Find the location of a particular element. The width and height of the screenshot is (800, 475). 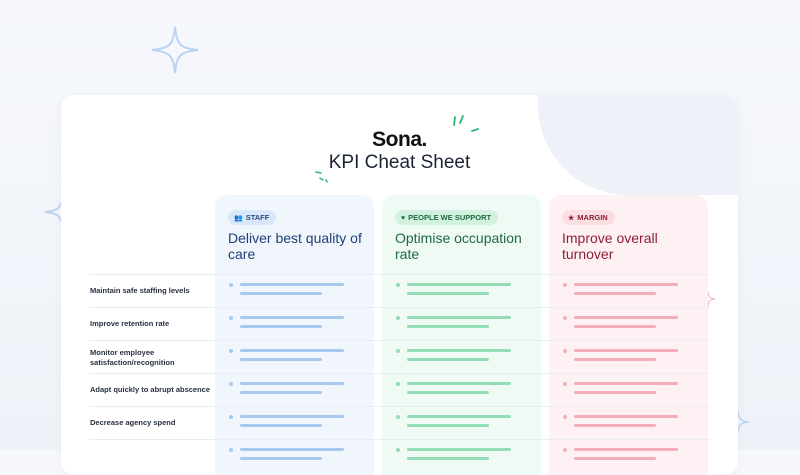

column-heading: Optimise occupation rate is located at coordinates (458, 246).